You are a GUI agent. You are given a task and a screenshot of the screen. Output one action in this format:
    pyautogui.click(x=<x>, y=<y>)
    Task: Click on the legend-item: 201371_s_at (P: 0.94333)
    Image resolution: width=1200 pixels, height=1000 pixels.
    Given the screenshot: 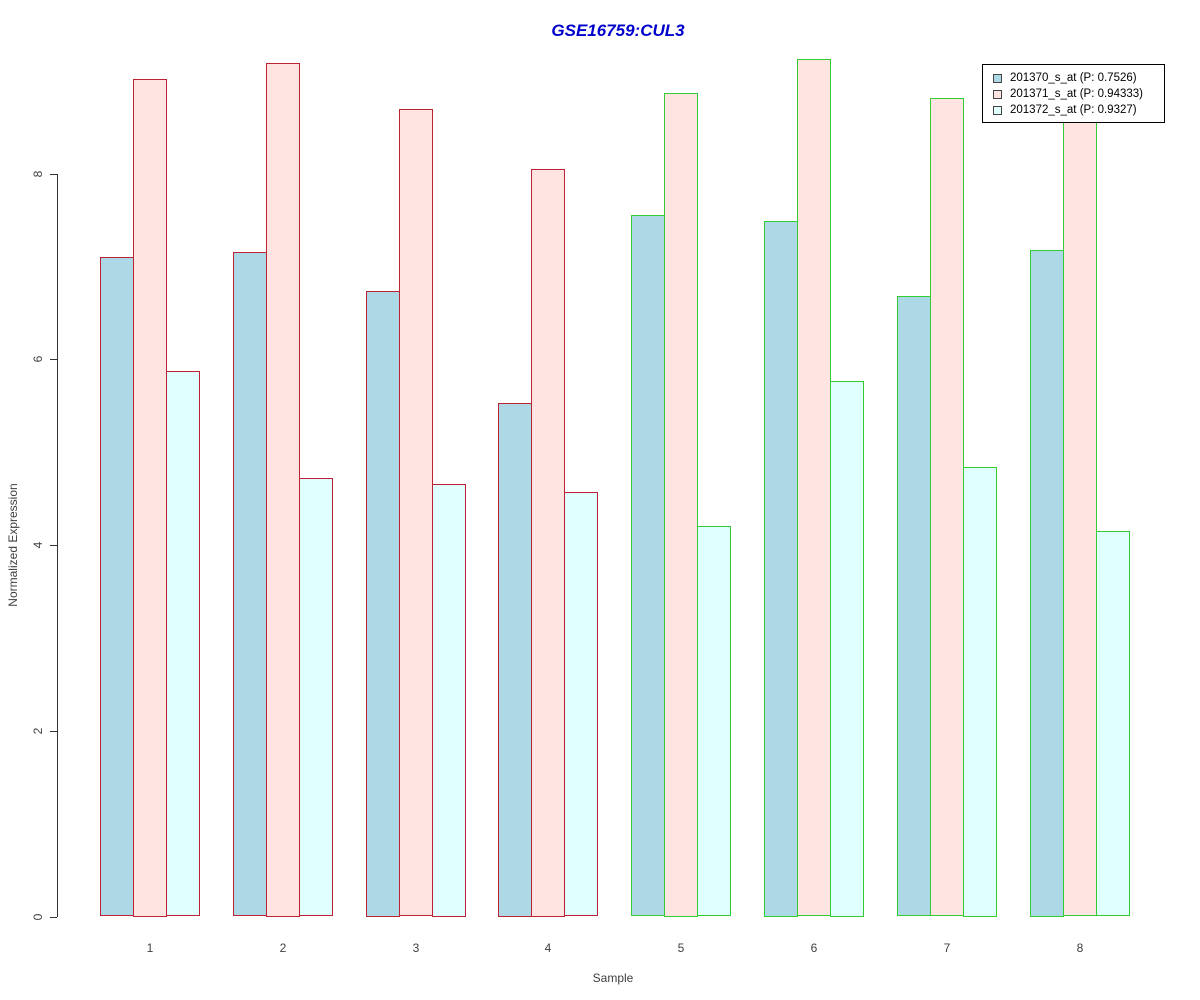 What is the action you would take?
    pyautogui.click(x=1074, y=94)
    